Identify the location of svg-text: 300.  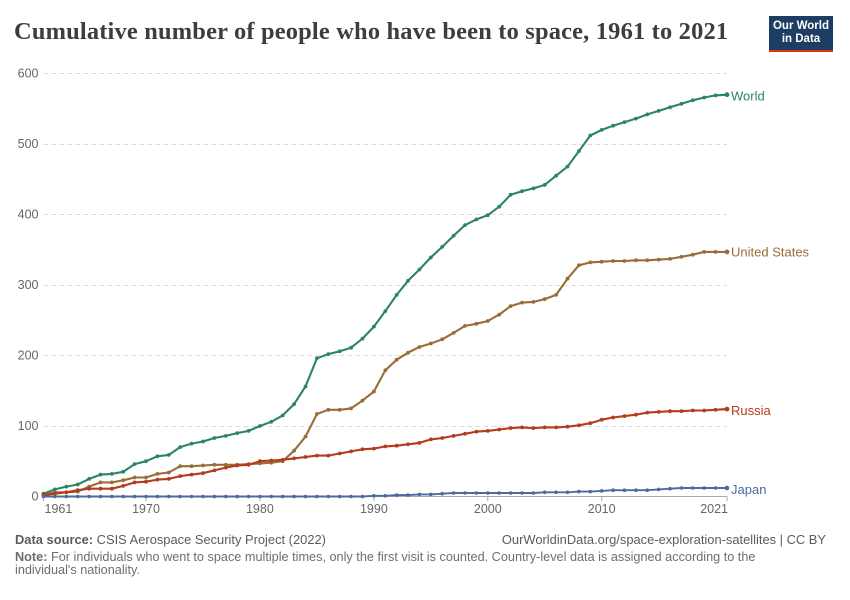
(28, 285).